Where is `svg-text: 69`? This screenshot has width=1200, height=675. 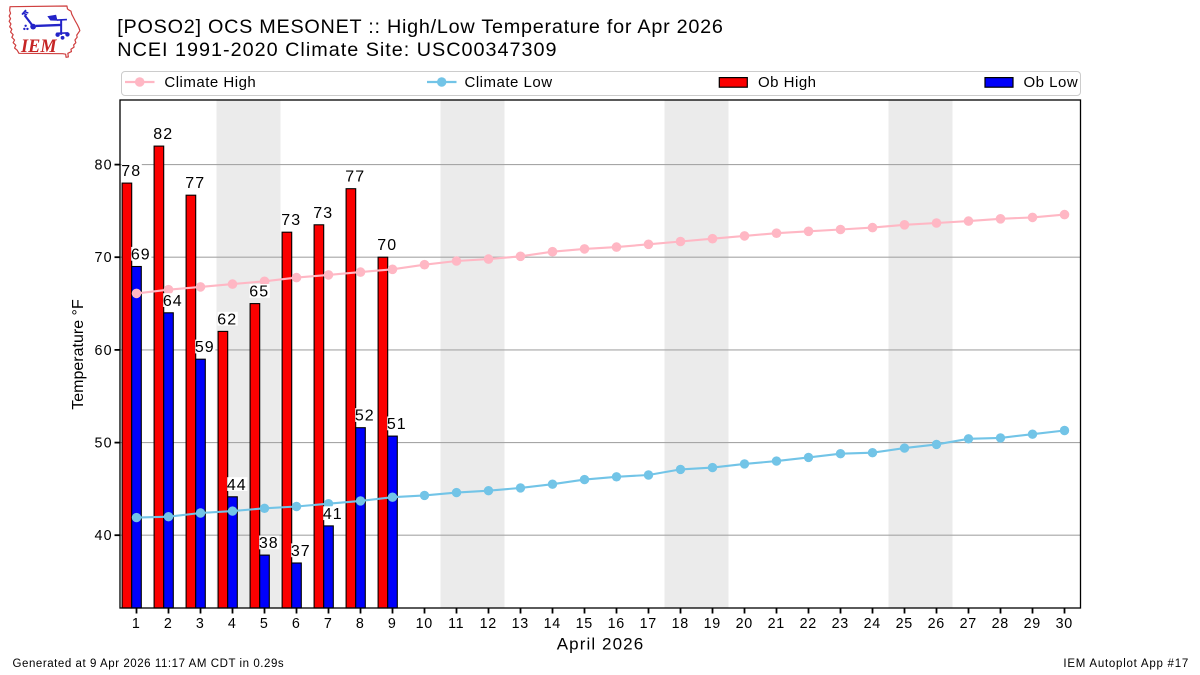 svg-text: 69 is located at coordinates (141, 255).